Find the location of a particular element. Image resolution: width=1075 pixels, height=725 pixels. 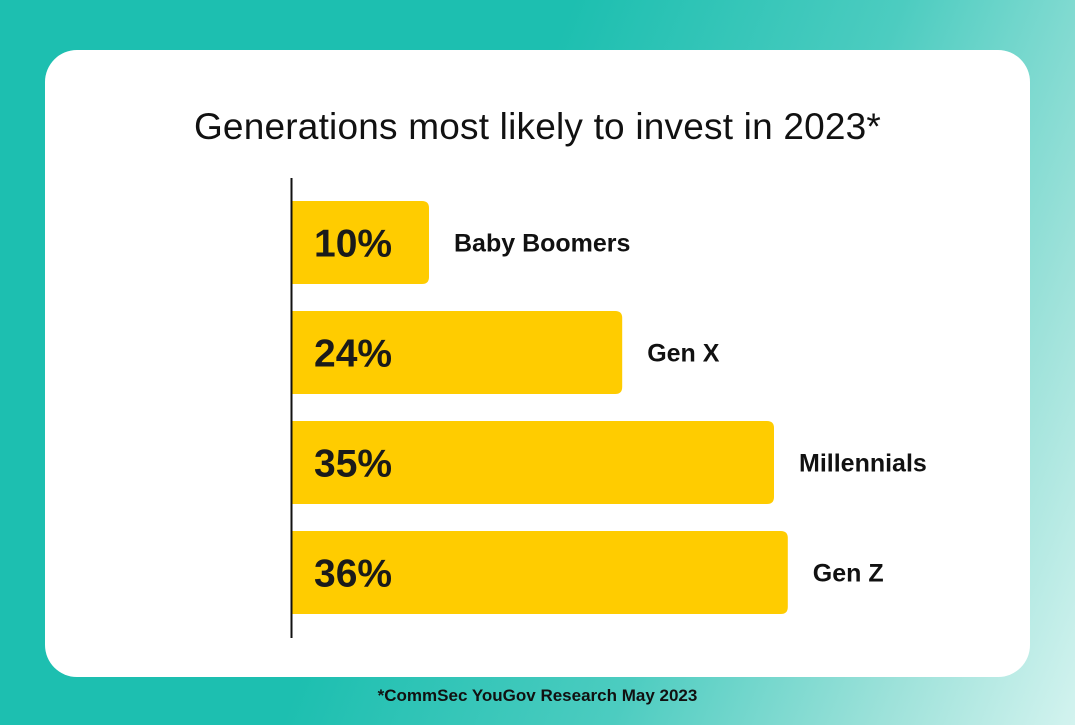

data-label-baby-boomers: 10% is located at coordinates (353, 244).